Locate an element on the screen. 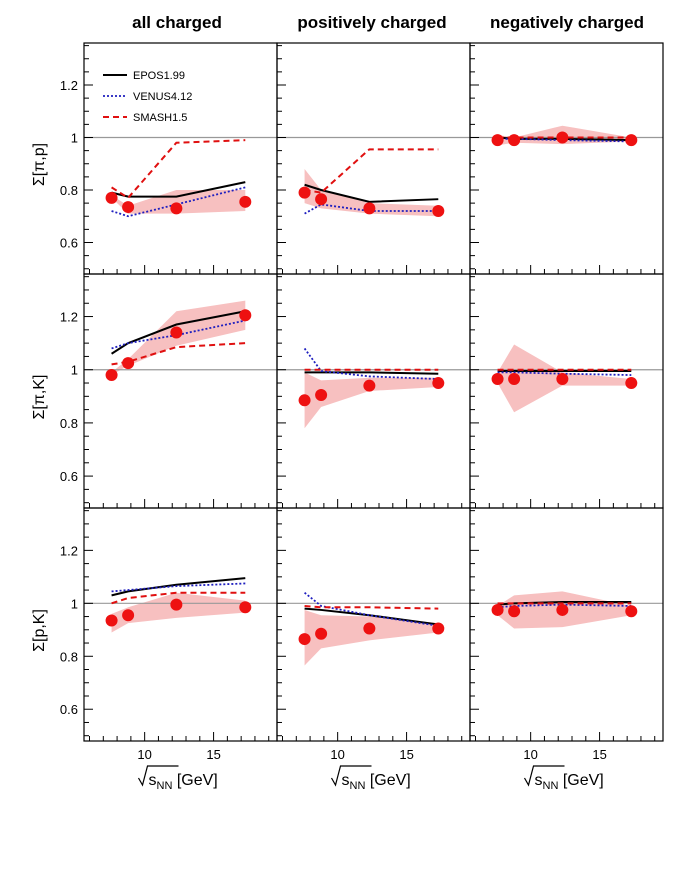  y-axis-label: Σ[π,K] is located at coordinates (39, 397).